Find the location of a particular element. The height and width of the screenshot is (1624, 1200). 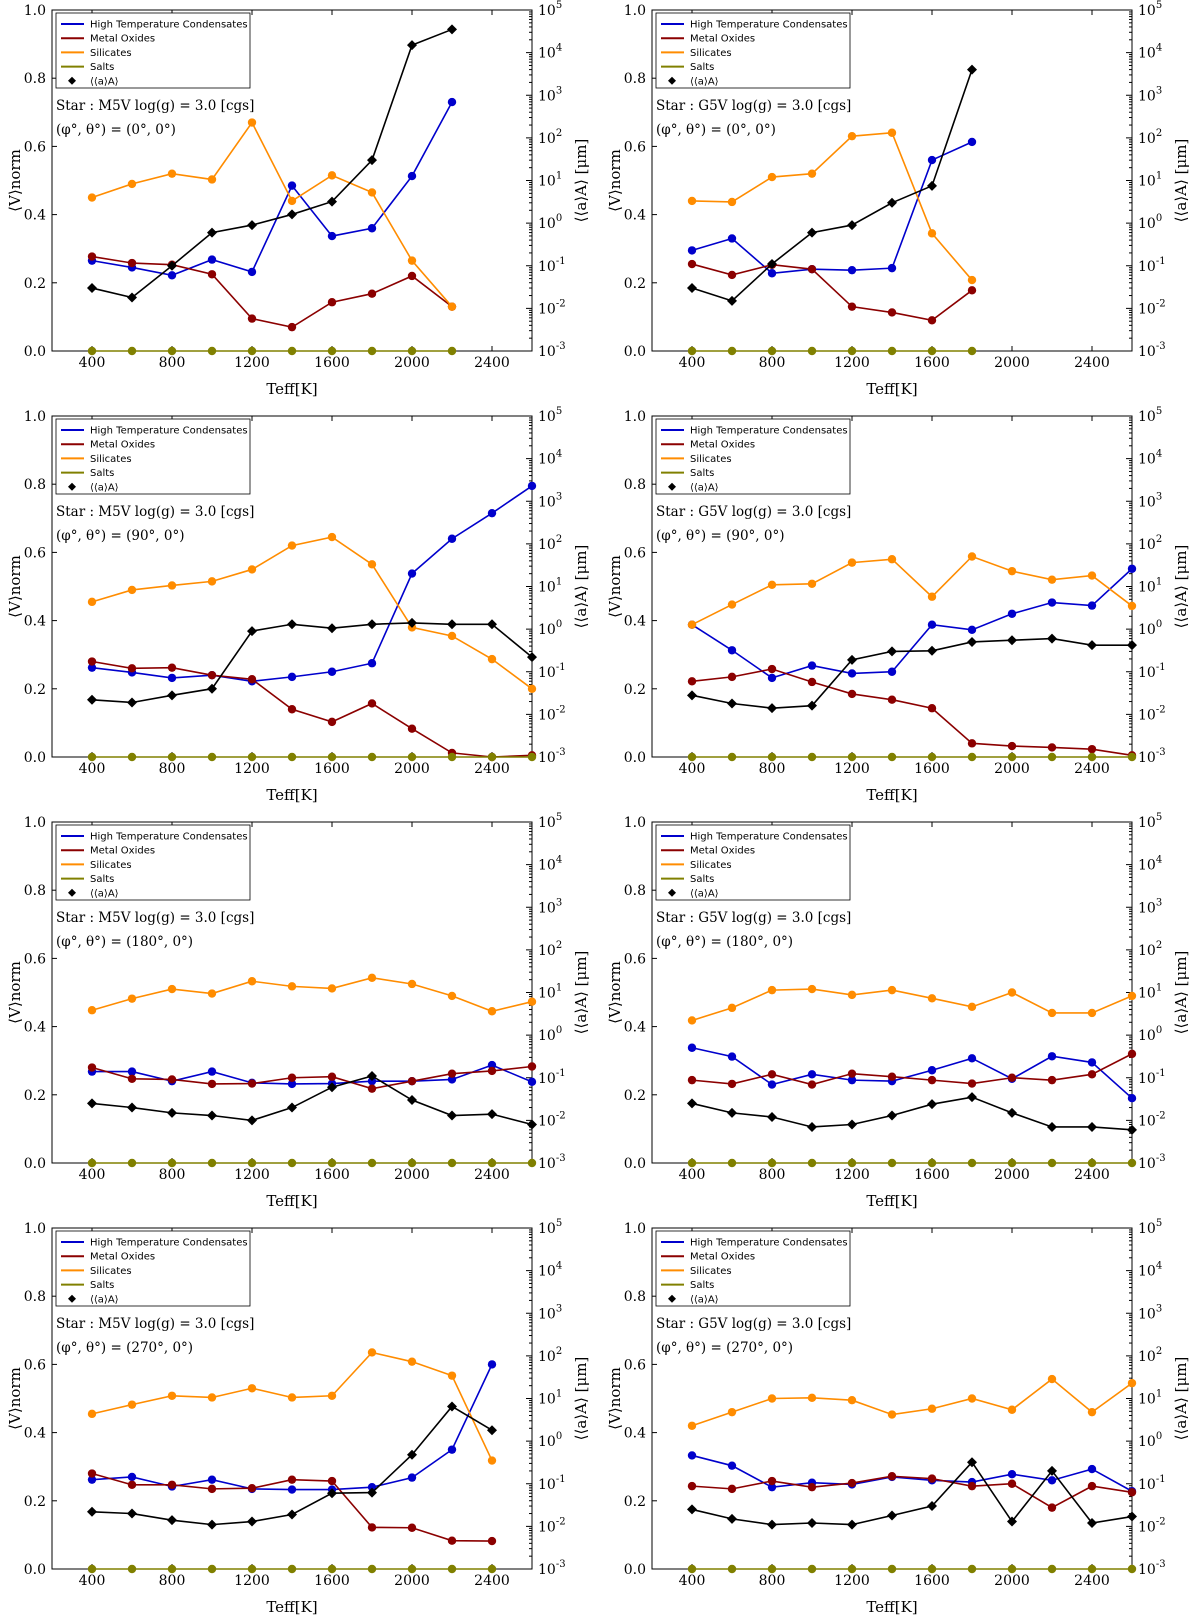

legend-swatch-grain-size is located at coordinates (672, 892).